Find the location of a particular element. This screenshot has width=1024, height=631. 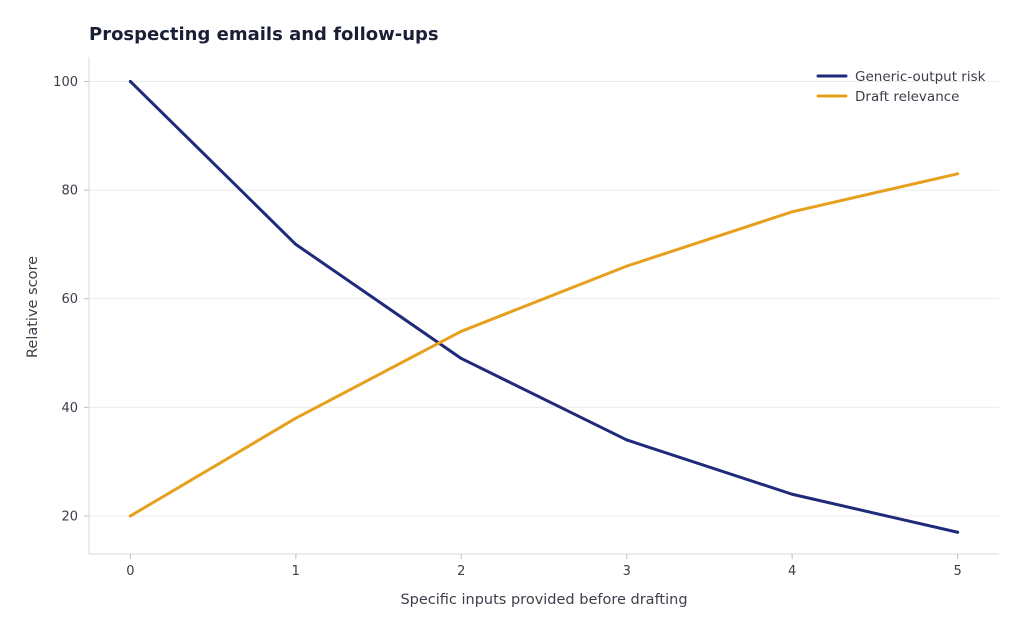

x-tick-label: 0 is located at coordinates (130, 571).